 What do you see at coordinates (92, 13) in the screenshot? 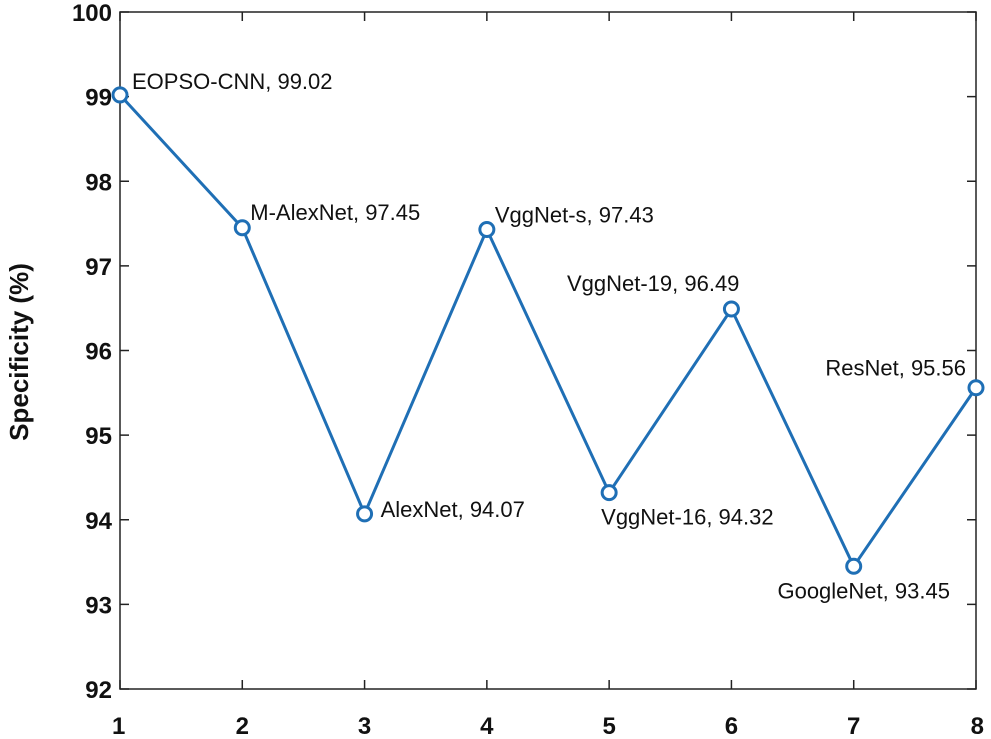
I see `y-tick-label: 100` at bounding box center [92, 13].